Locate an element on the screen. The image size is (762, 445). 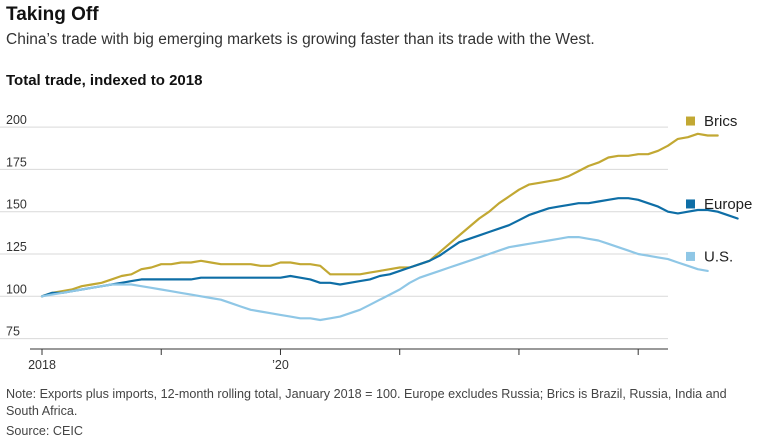
chart-title: Taking Off is located at coordinates (52, 14).